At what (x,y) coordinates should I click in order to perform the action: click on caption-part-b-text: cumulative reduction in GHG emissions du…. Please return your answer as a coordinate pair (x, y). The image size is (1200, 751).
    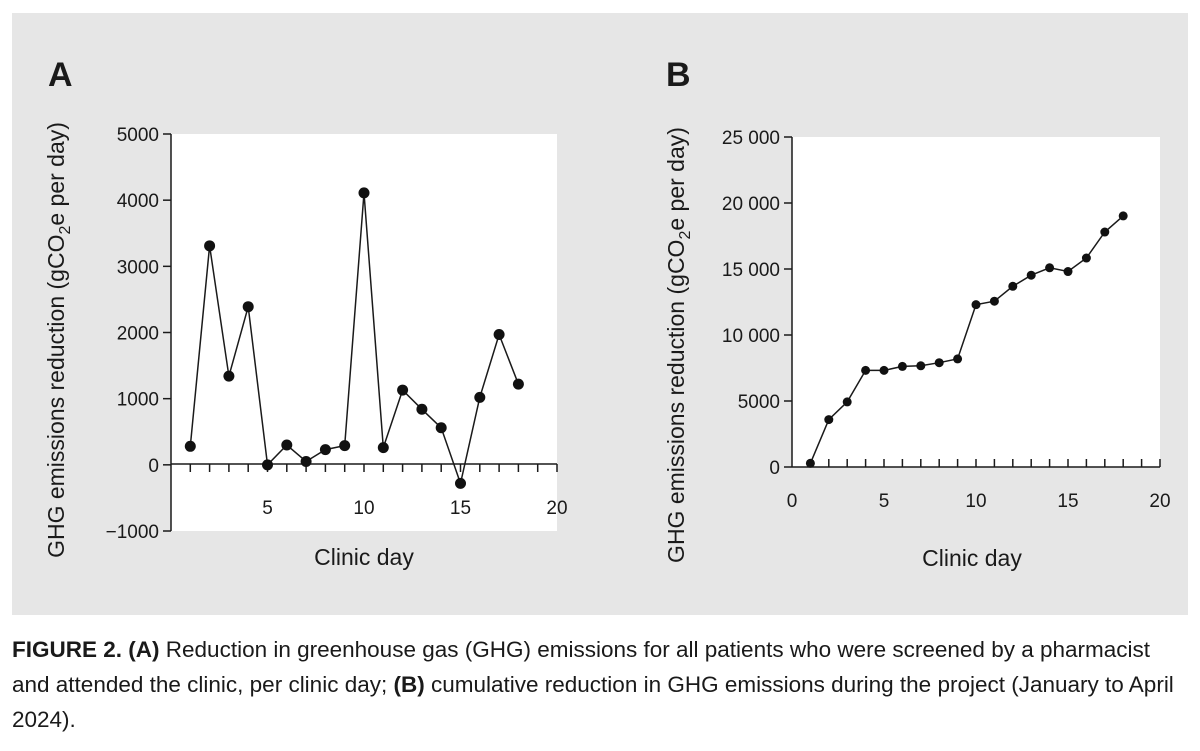
    Looking at the image, I should click on (593, 702).